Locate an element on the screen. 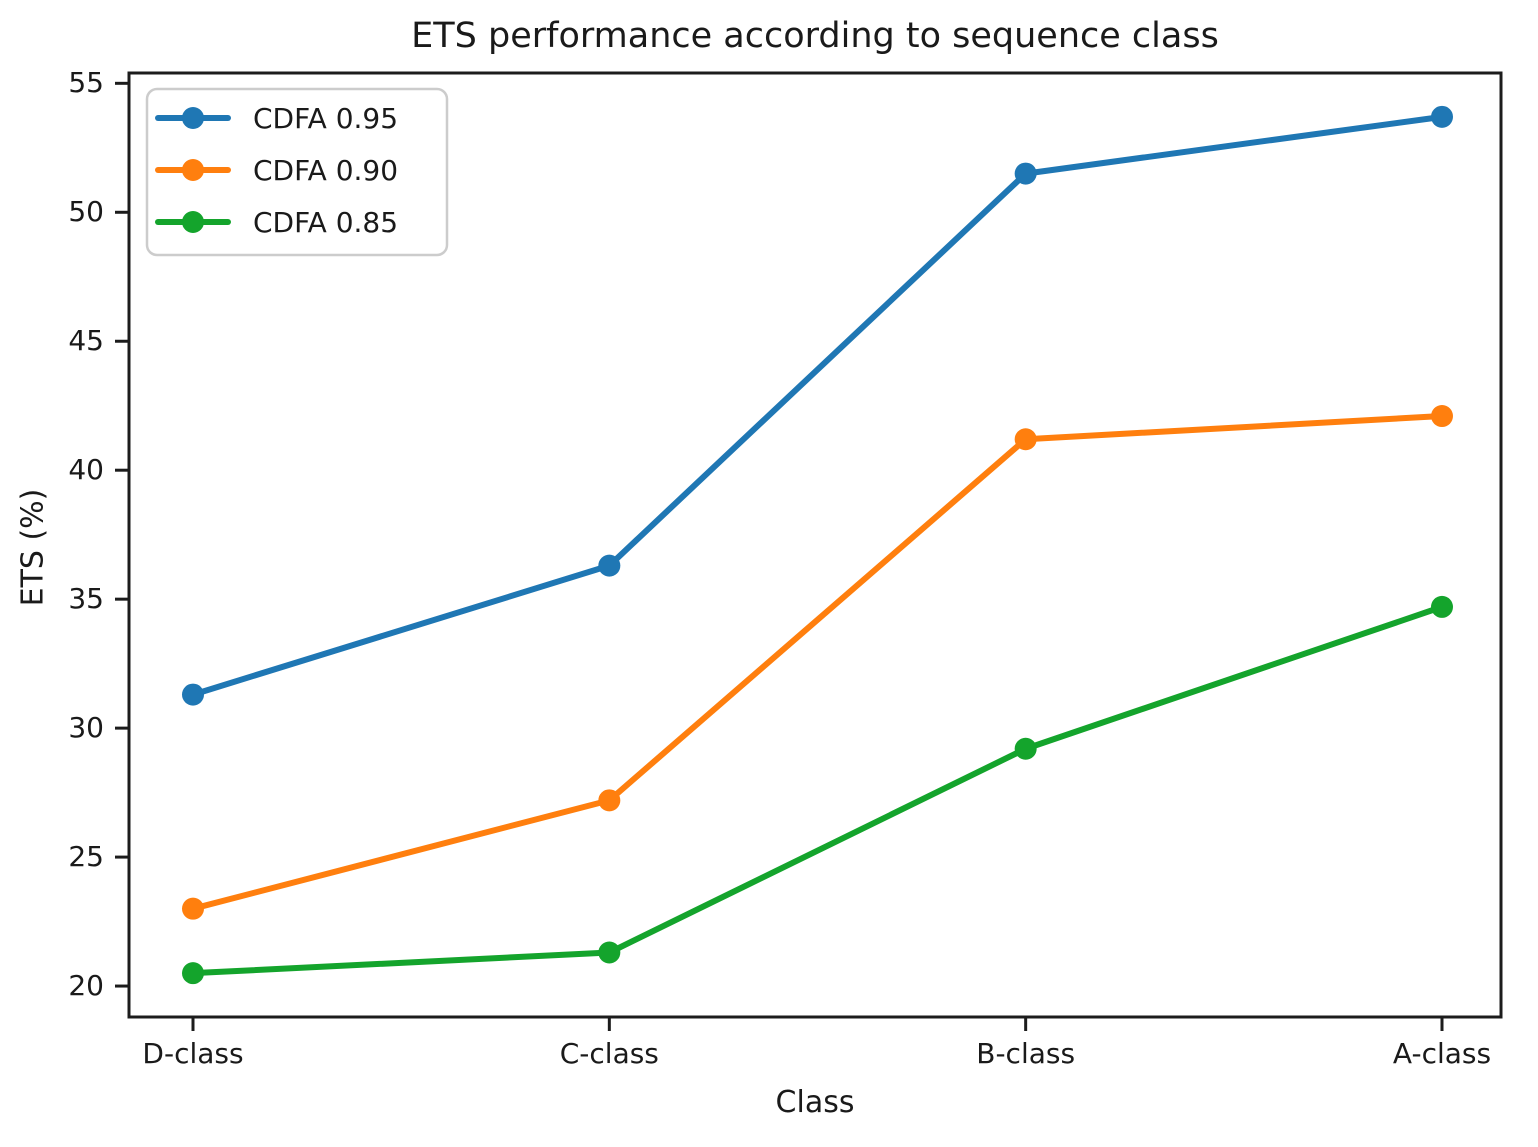 This screenshot has height=1147, width=1538. legend-box is located at coordinates (297, 172).